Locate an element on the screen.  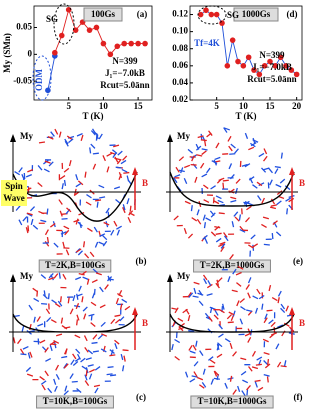
y-tick-label: 0 is located at coordinates (30, 53).